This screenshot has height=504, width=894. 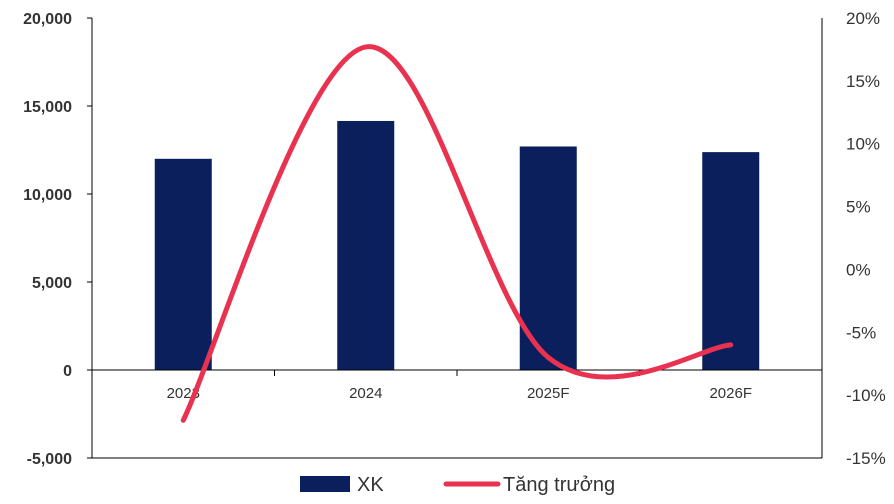 What do you see at coordinates (858, 269) in the screenshot?
I see `right-tick-label: 0%` at bounding box center [858, 269].